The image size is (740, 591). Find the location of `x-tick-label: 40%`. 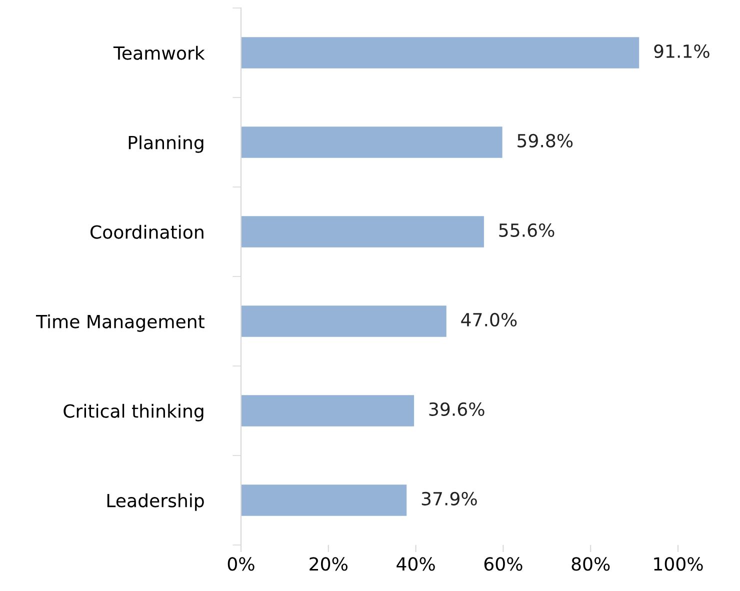

x-tick-label: 40% is located at coordinates (415, 564).